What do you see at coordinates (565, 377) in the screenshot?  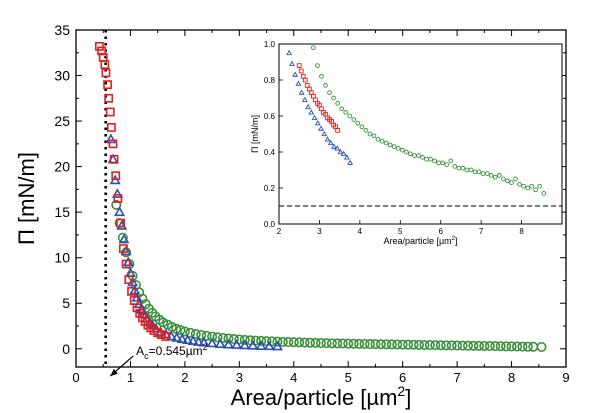 I see `x-tick-label: 9` at bounding box center [565, 377].